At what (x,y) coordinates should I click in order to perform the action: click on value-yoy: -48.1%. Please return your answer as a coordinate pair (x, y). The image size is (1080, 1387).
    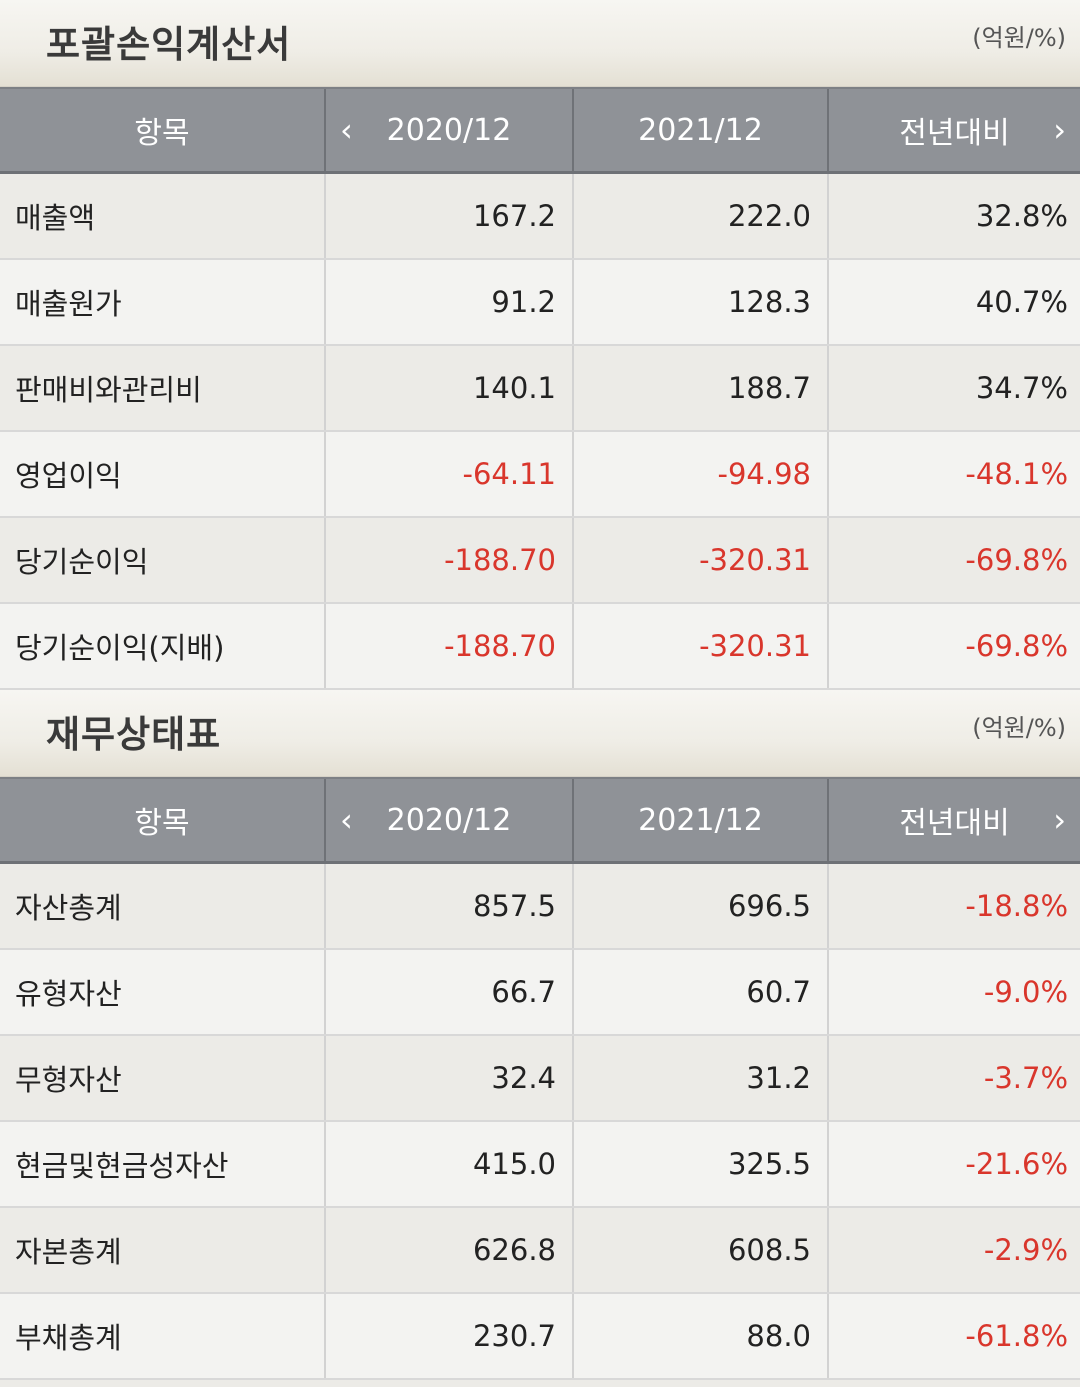
    Looking at the image, I should click on (953, 474).